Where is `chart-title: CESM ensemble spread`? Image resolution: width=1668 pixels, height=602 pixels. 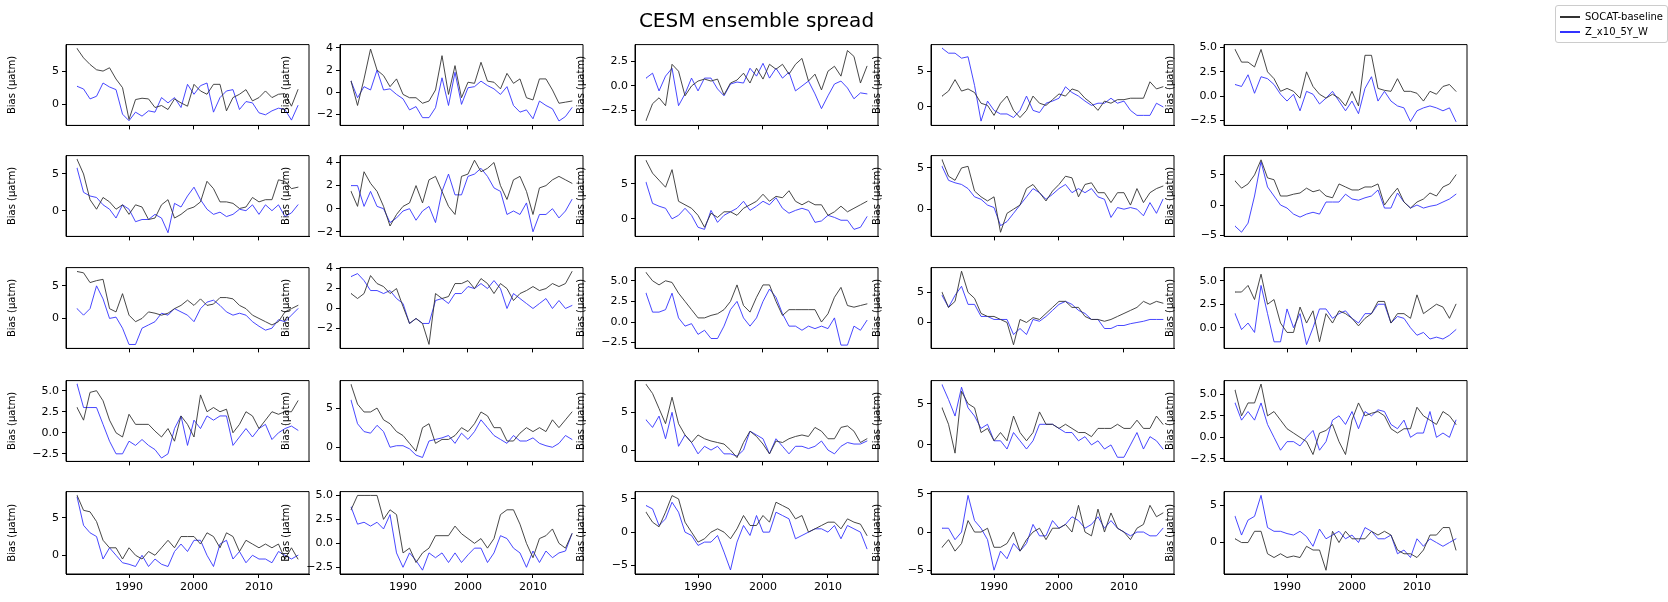
chart-title: CESM ensemble spread is located at coordinates (756, 20).